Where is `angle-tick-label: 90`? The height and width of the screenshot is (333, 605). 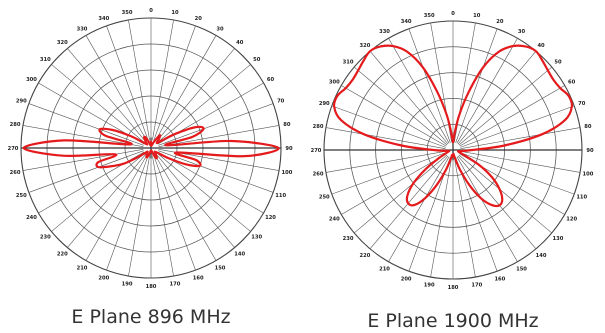 angle-tick-label: 90 is located at coordinates (289, 149).